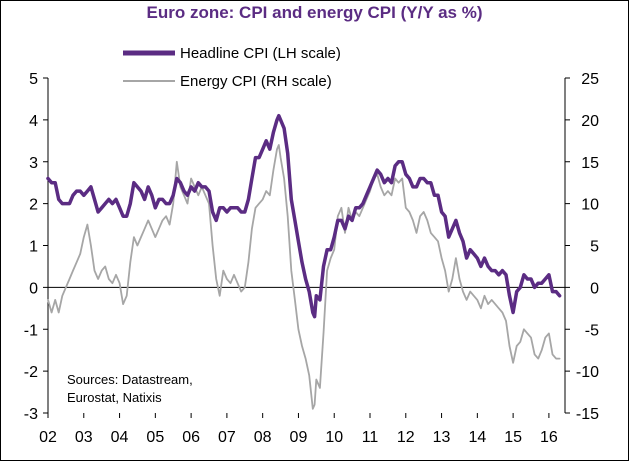 This screenshot has height=461, width=629. I want to click on left-tick-label: -2, so click(31, 372).